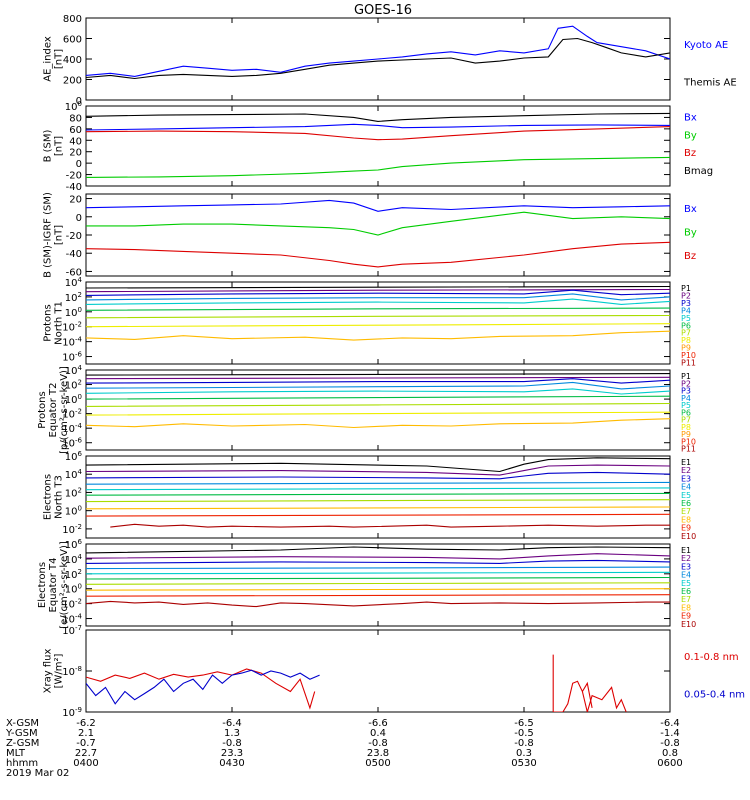  I want to click on series-line-0-1-0-8-nm, so click(201, 689).